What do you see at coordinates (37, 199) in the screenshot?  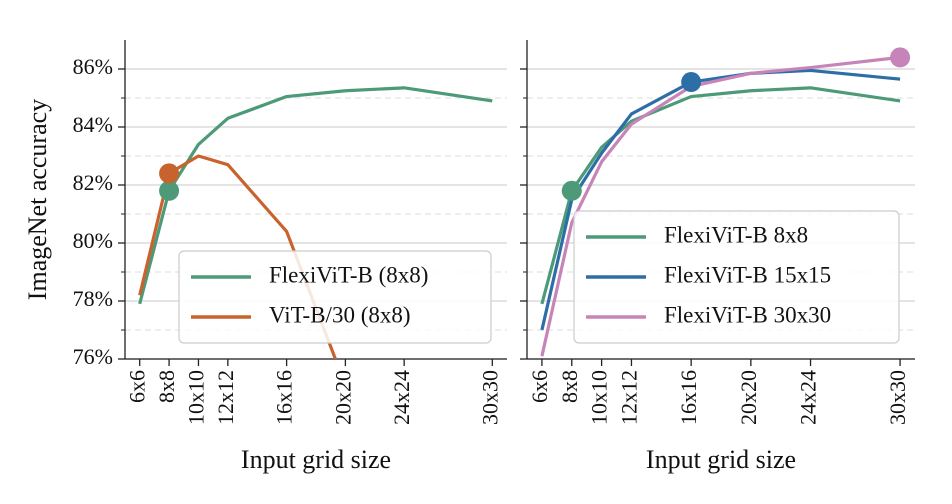 I see `y-axis-label: ImageNet accuracy` at bounding box center [37, 199].